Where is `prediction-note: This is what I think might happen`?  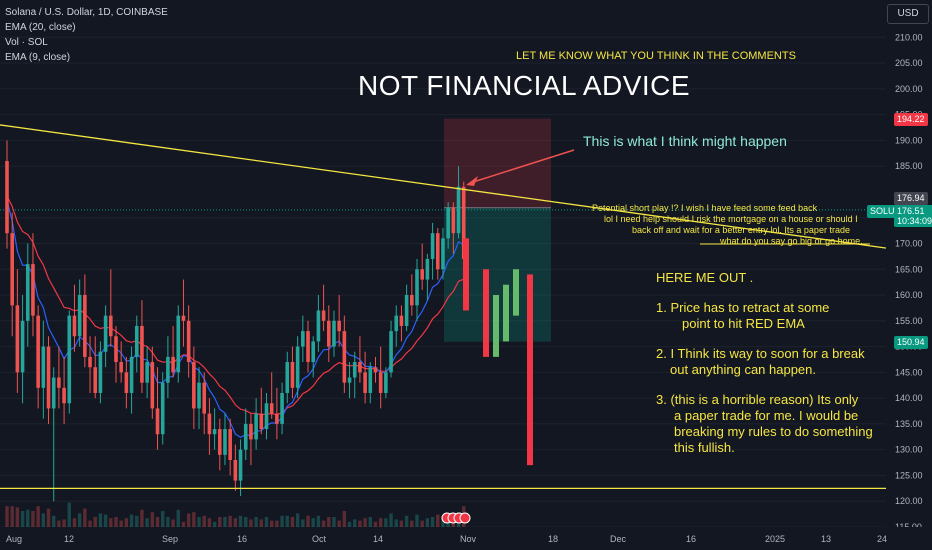
prediction-note: This is what I think might happen is located at coordinates (685, 141).